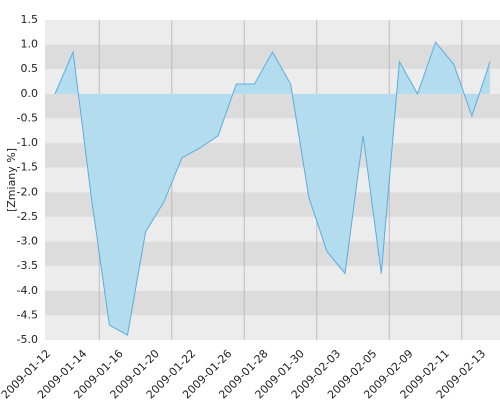  What do you see at coordinates (27, 167) in the screenshot?
I see `y-tick-label: -1.5` at bounding box center [27, 167].